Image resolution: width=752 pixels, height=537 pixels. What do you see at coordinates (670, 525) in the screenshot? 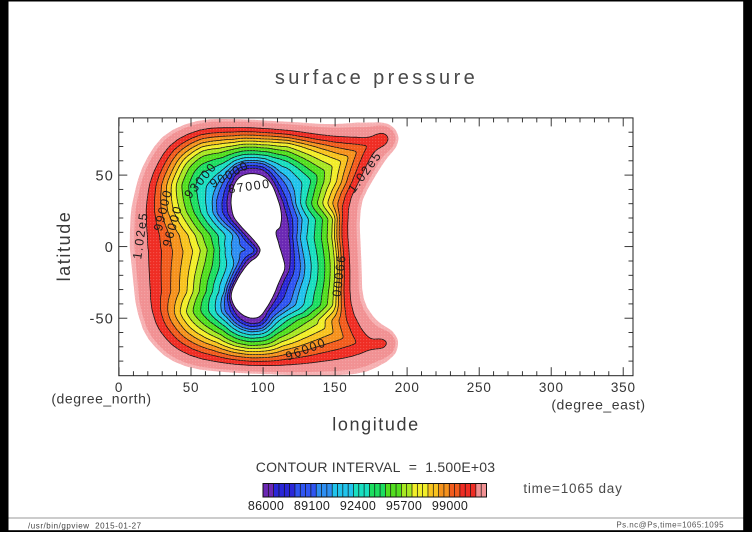
I see `svg-text: Ps.nc@Ps,time=1065:1095` at bounding box center [670, 525].